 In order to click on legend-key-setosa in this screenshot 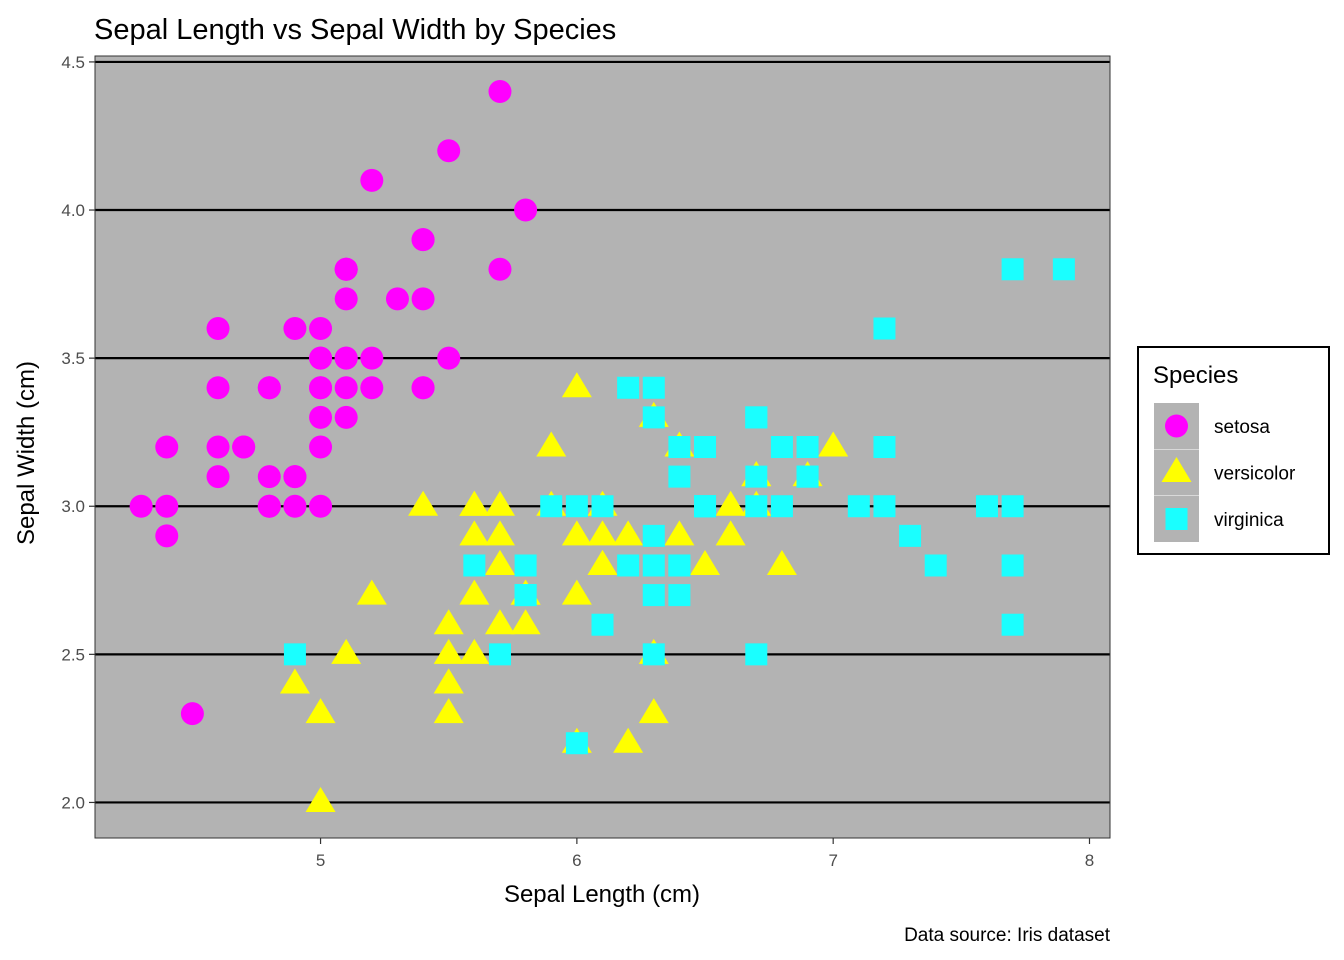, I will do `click(1176, 426)`.